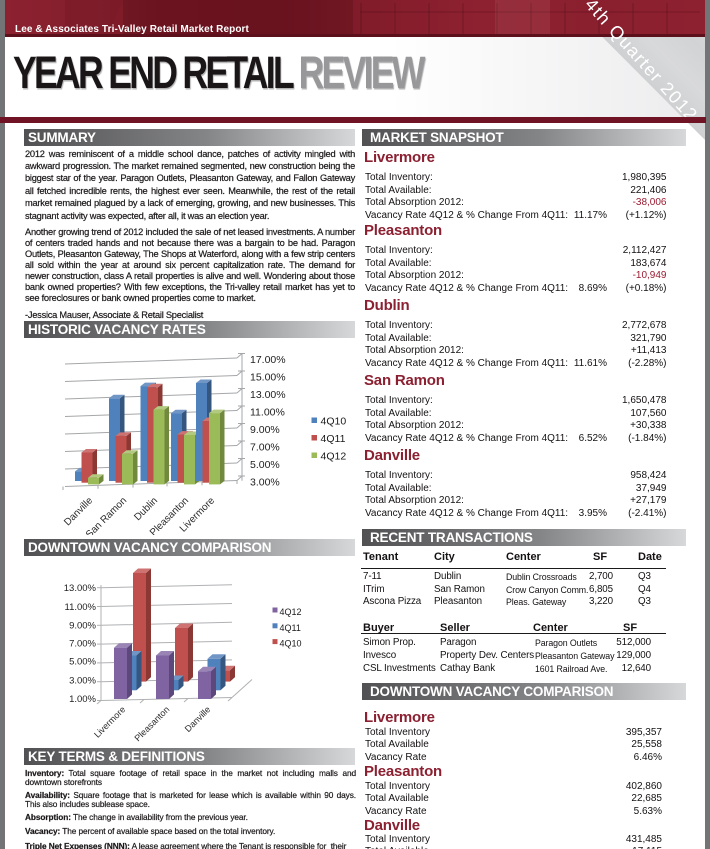  What do you see at coordinates (82, 699) in the screenshot?
I see `svg-text: 1.00%` at bounding box center [82, 699].